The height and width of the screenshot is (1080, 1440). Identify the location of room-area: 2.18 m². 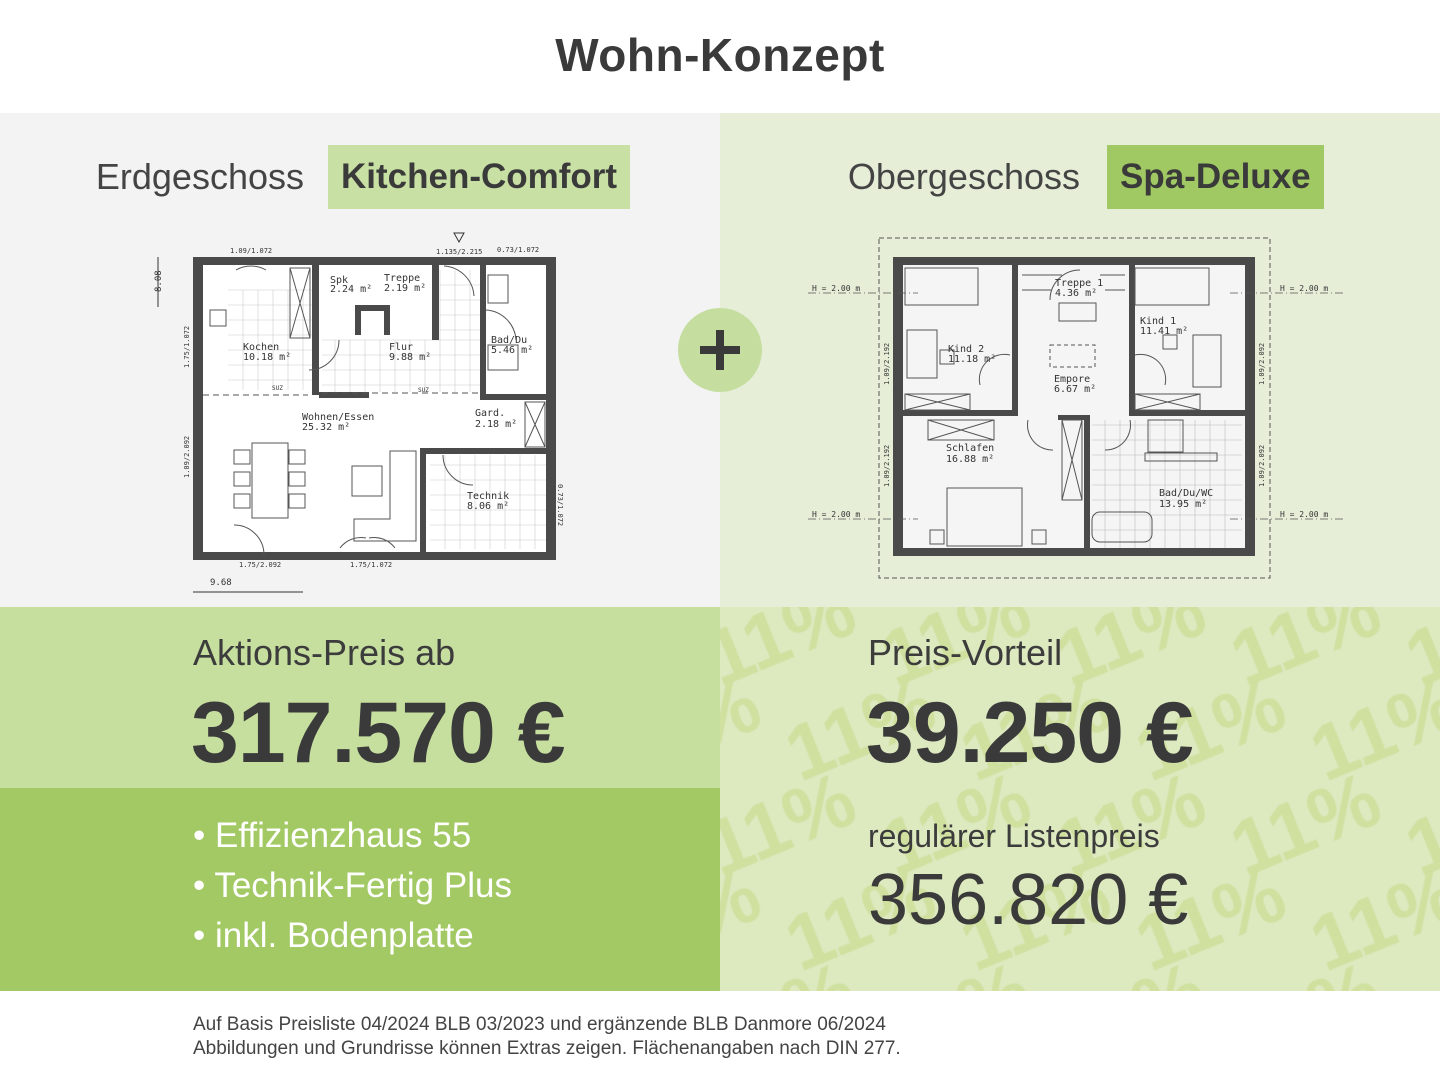
(496, 424).